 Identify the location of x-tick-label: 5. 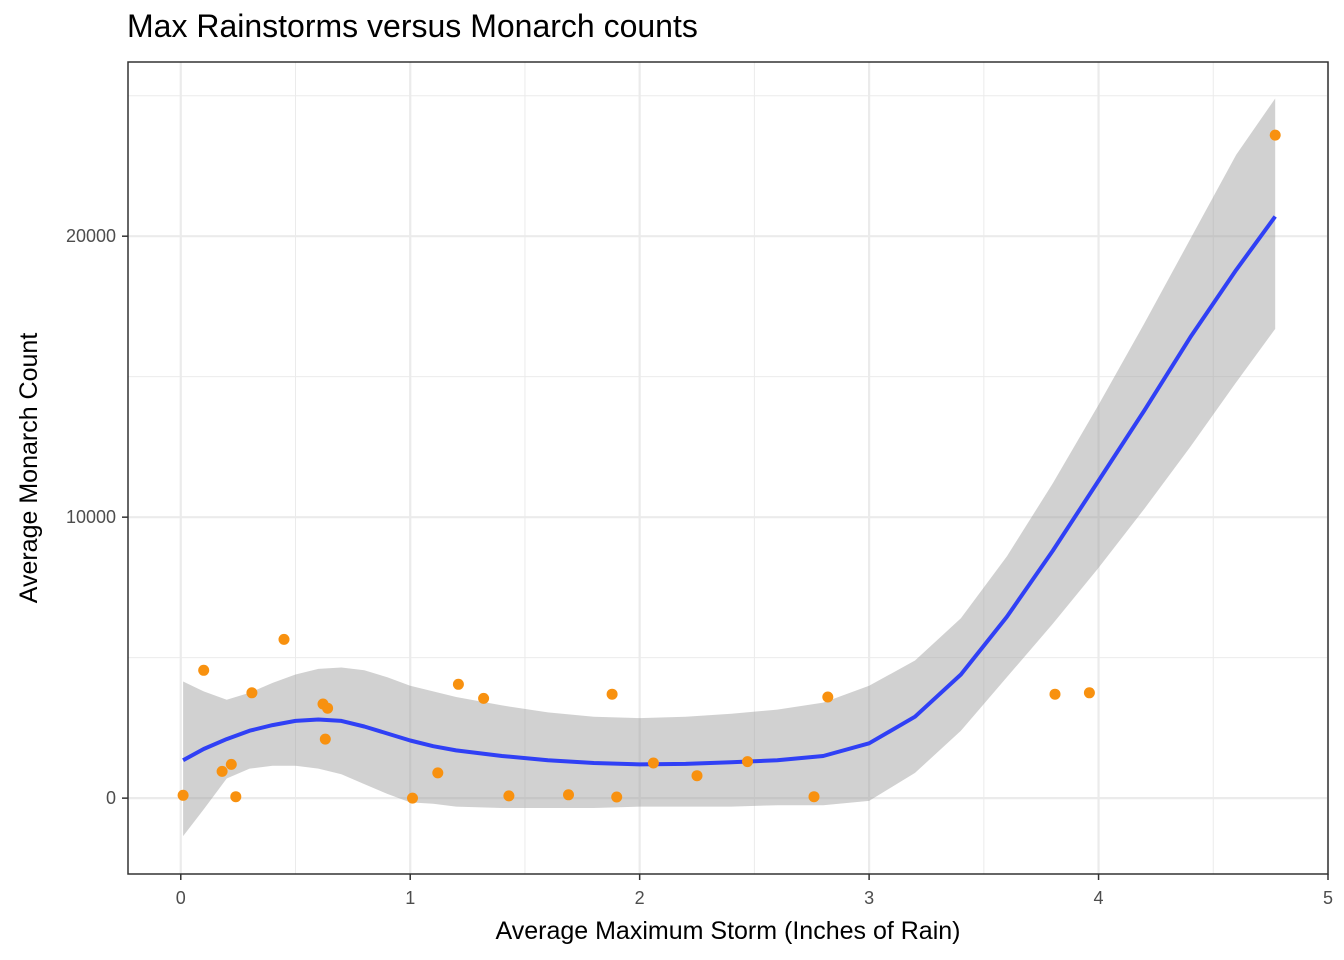
(1328, 898).